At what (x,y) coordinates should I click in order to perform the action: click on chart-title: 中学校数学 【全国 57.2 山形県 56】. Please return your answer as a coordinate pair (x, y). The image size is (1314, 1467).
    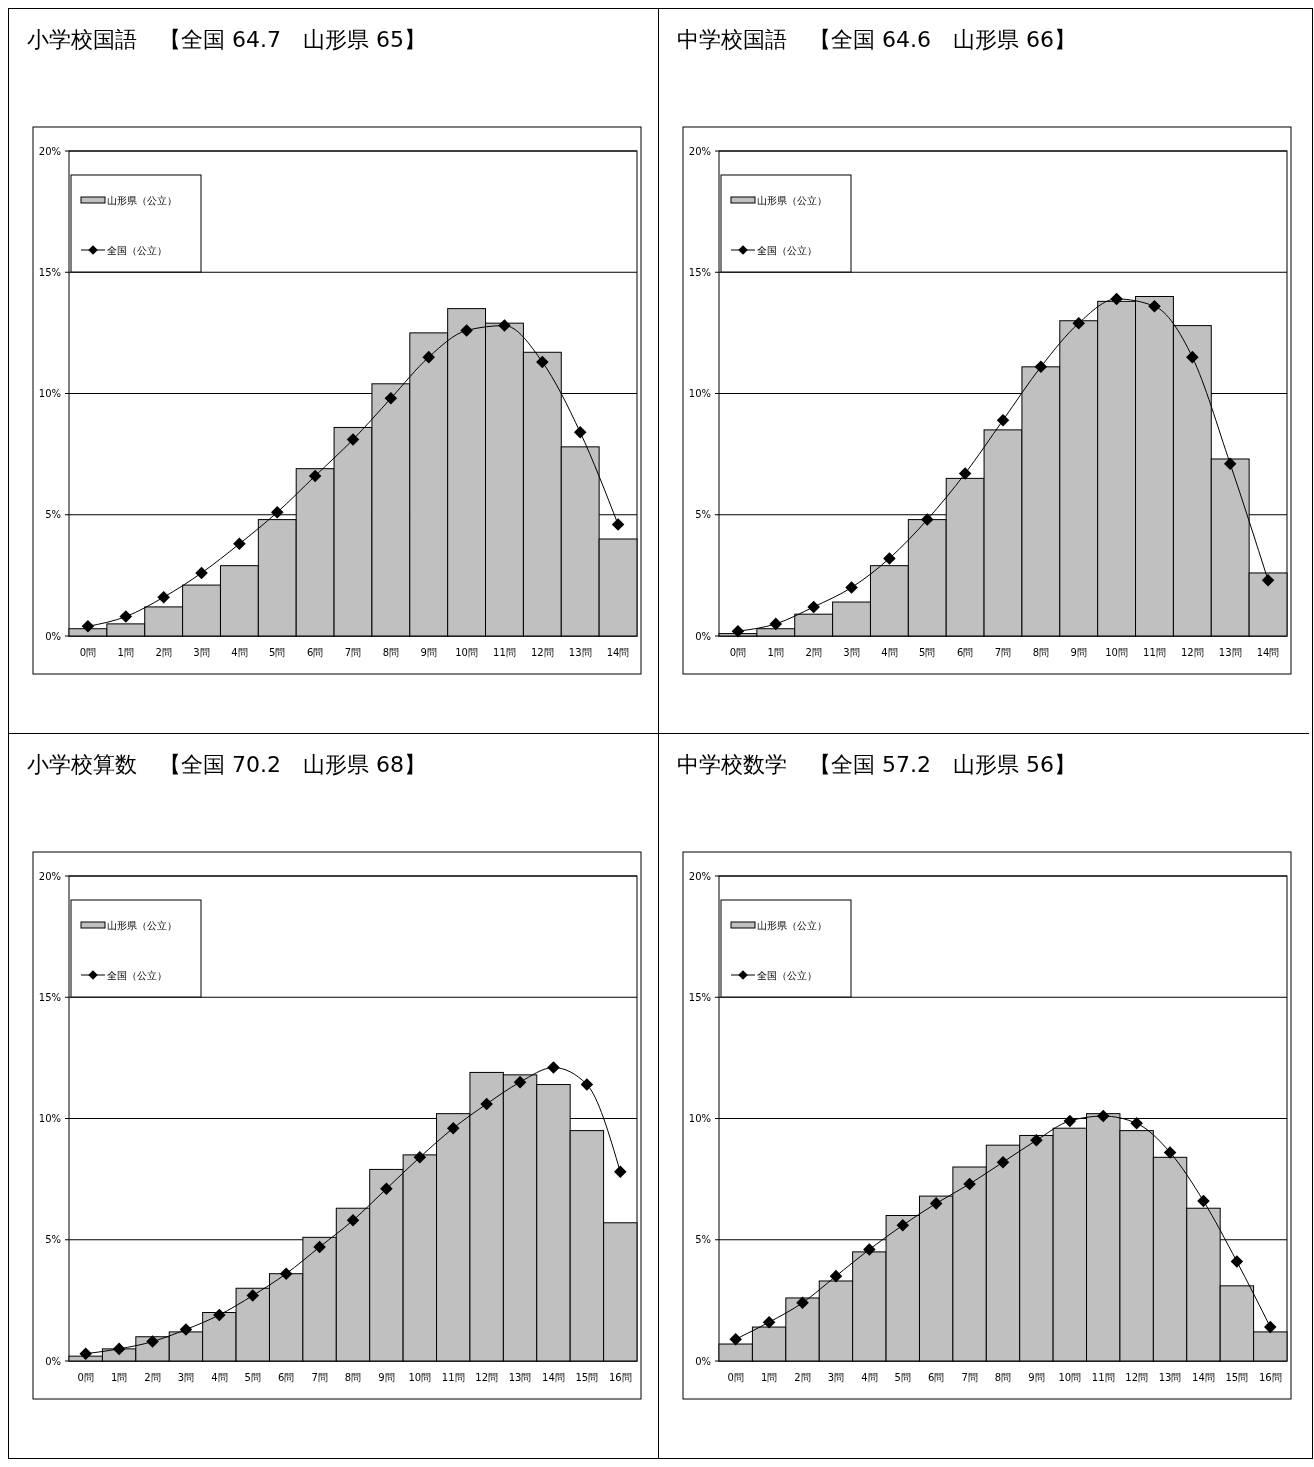
    Looking at the image, I should click on (876, 764).